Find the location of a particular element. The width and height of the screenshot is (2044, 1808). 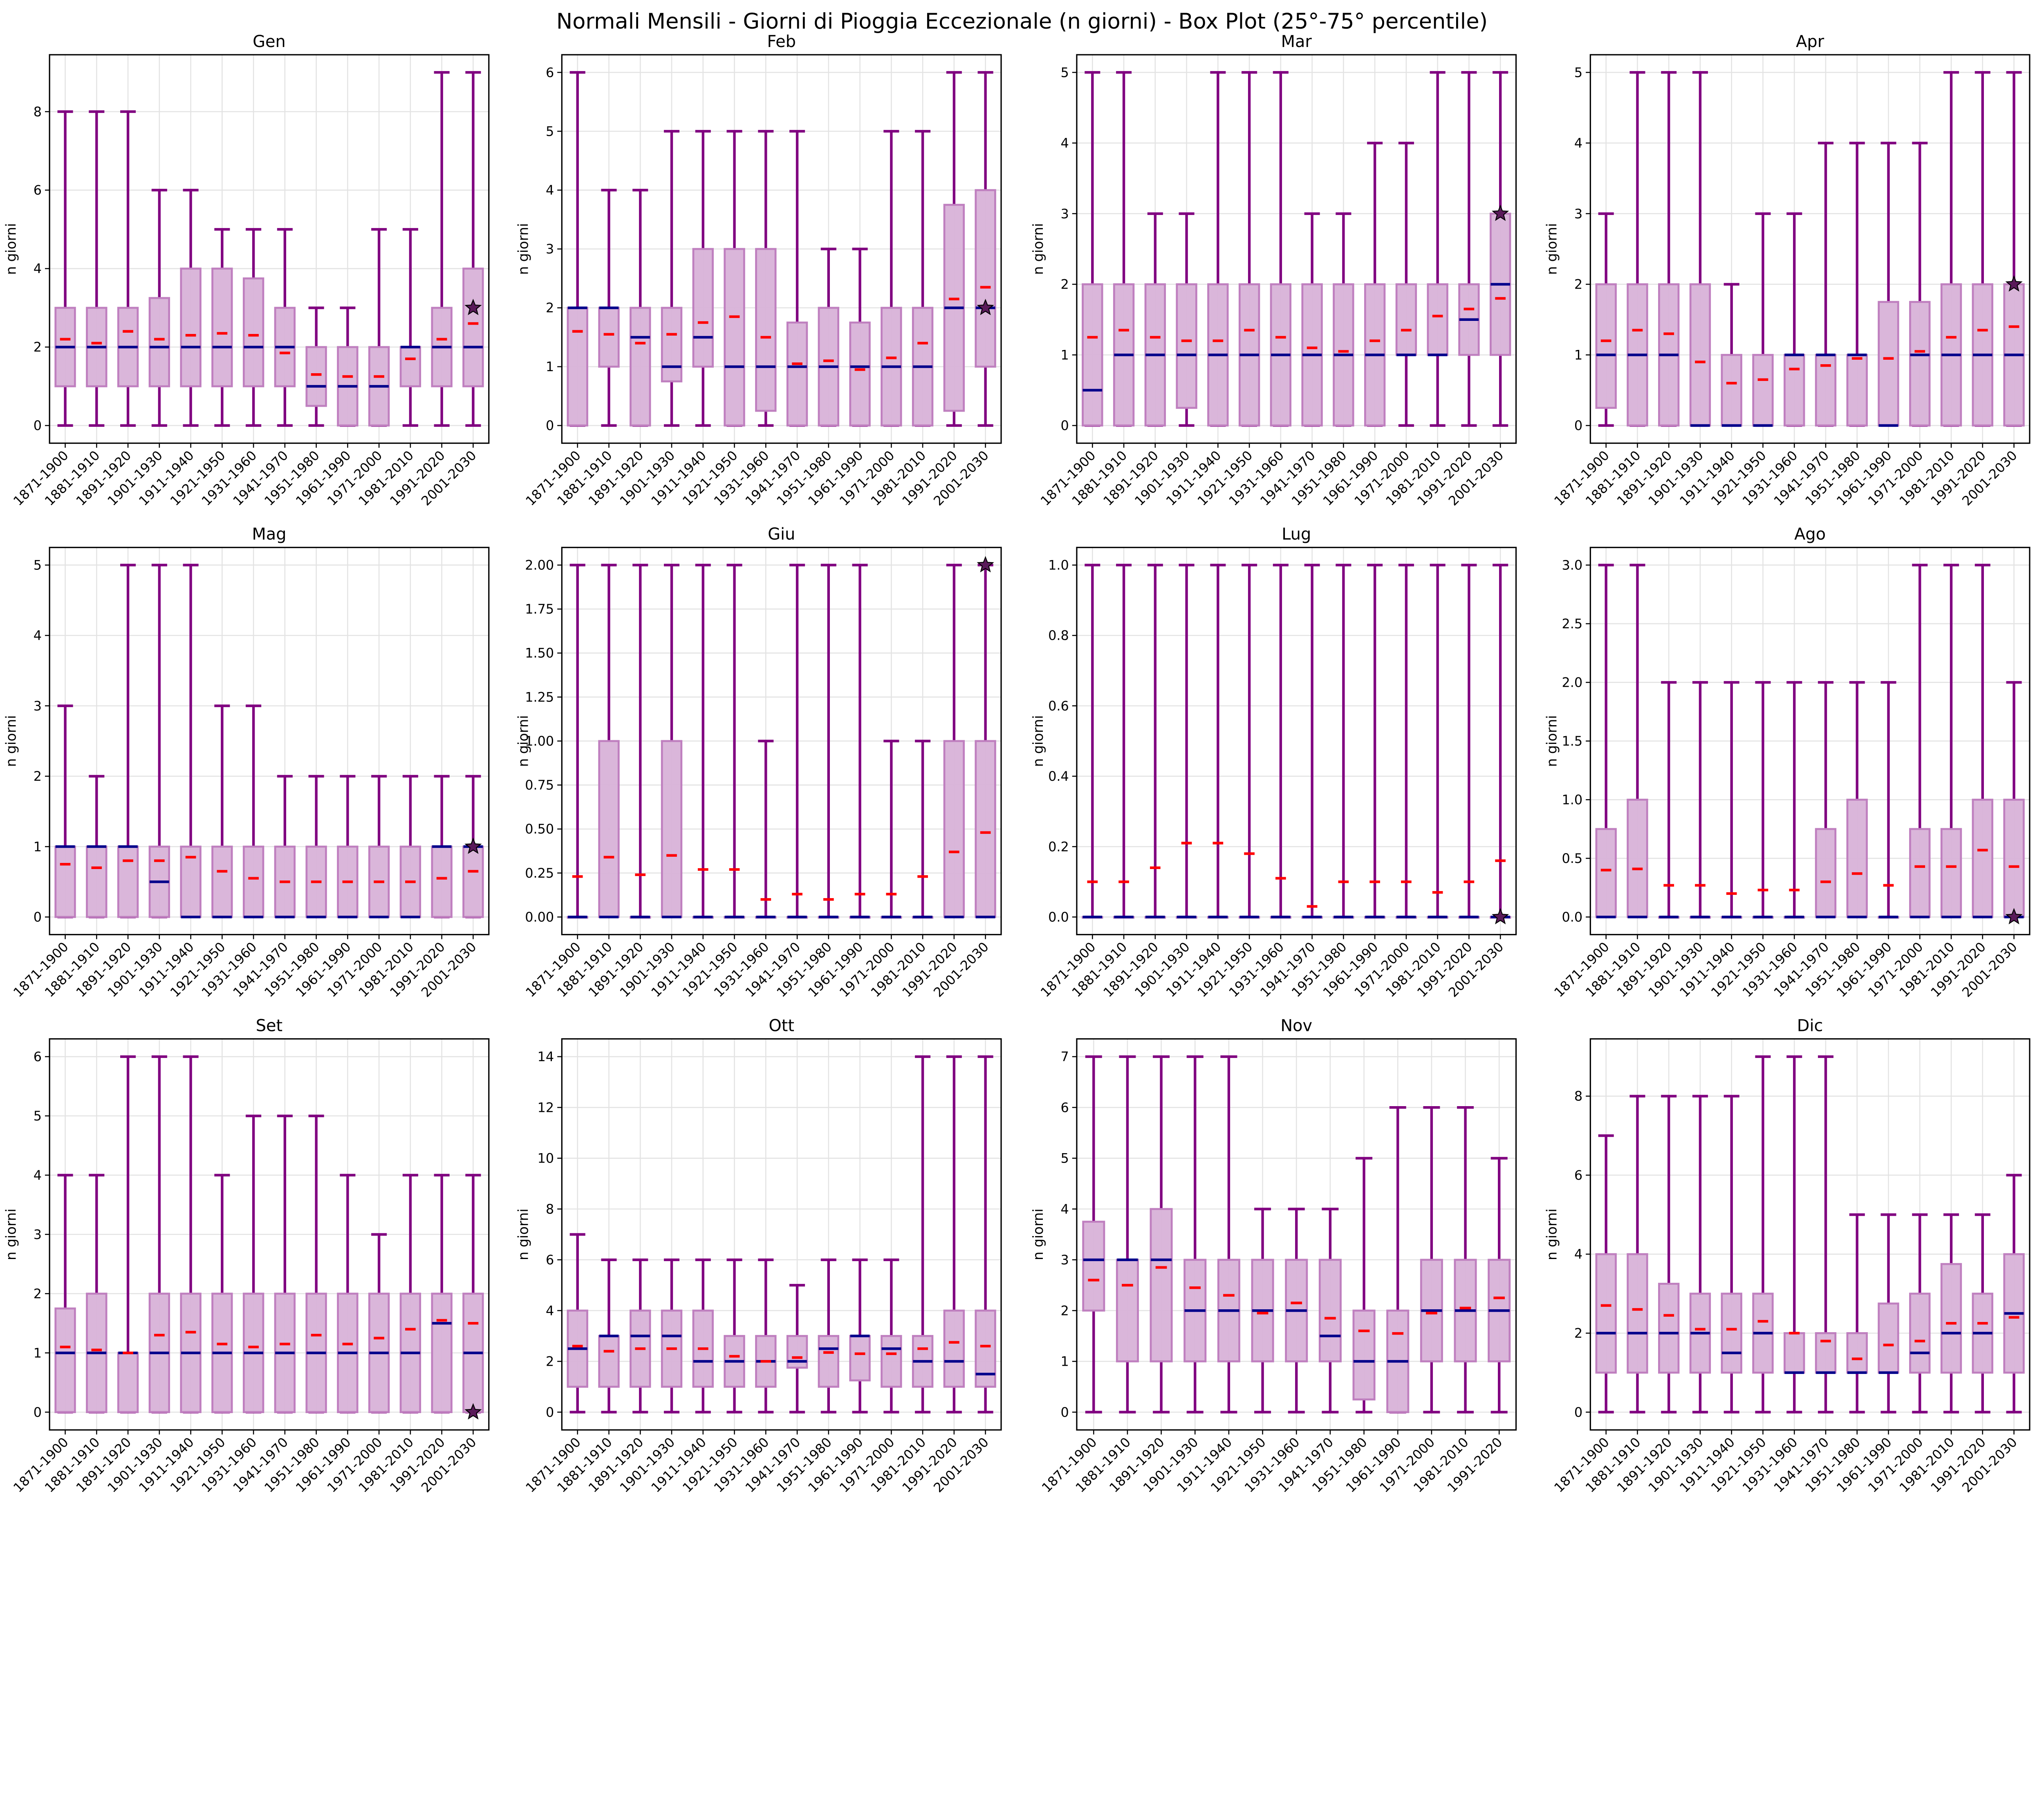

subplot-title: Apr is located at coordinates (1810, 41).